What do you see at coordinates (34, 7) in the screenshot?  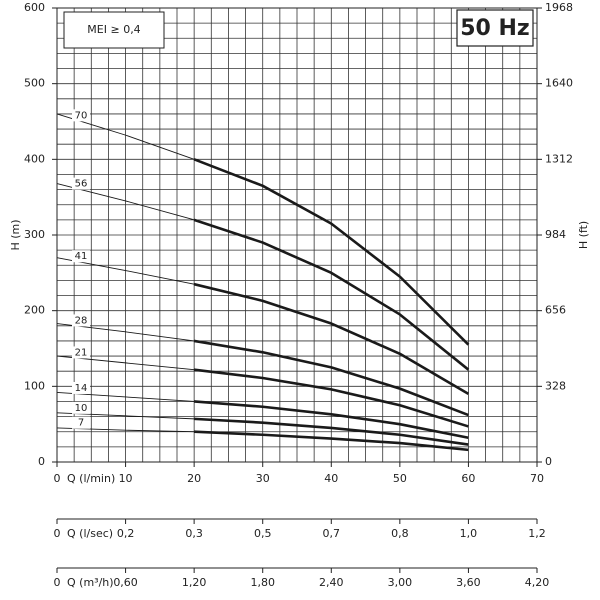 I see `y-tick-label: 600` at bounding box center [34, 7].